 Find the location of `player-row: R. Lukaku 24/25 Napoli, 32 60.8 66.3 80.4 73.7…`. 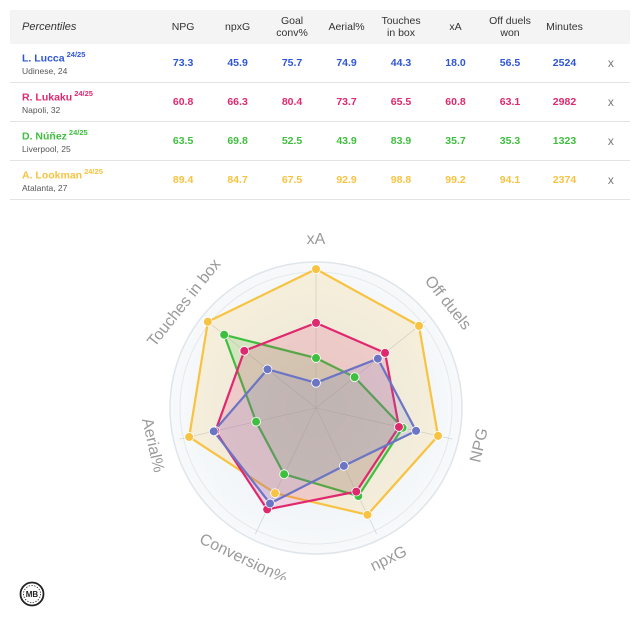

player-row: R. Lukaku 24/25 Napoli, 32 60.8 66.3 80.4 73.7… is located at coordinates (320, 102).